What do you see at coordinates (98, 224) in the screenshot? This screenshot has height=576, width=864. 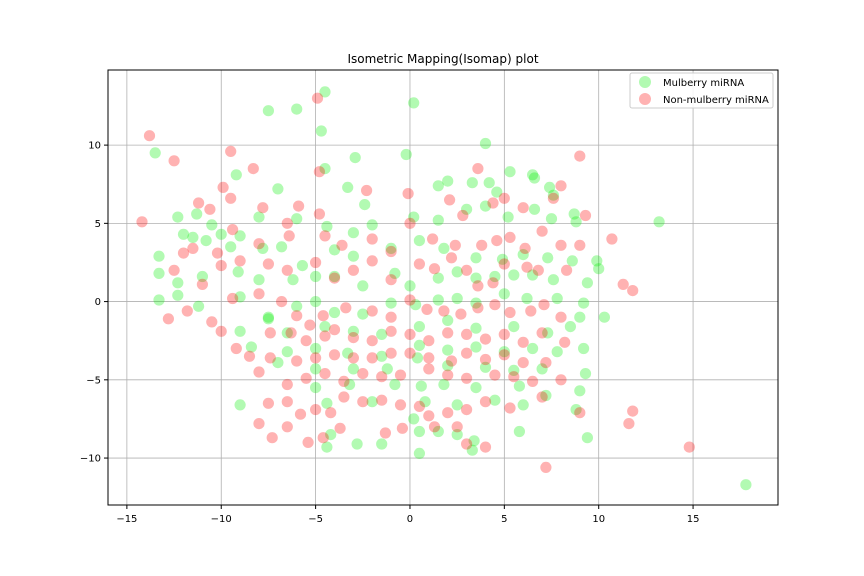 I see `y-tick-label: 5` at bounding box center [98, 224].